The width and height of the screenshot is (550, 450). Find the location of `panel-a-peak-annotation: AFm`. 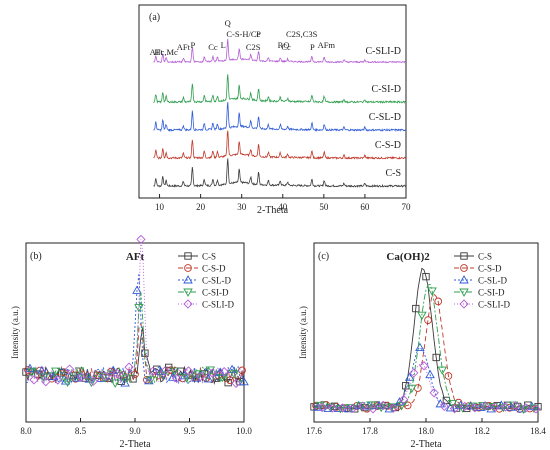

panel-a-peak-annotation: AFm is located at coordinates (327, 45).